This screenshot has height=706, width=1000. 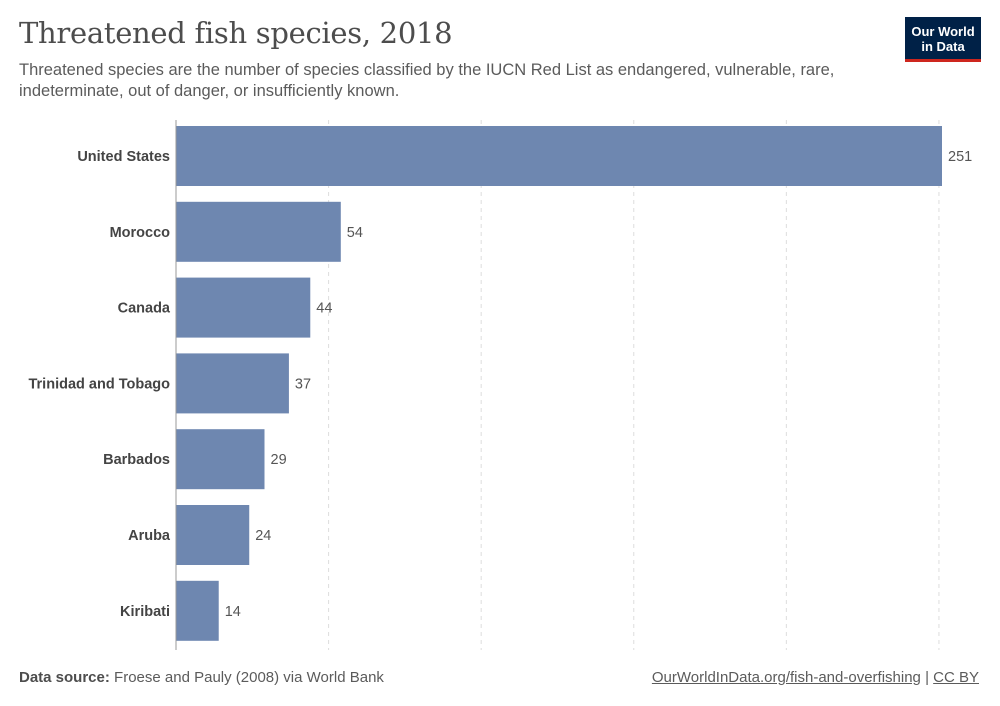 I want to click on value-label: 44, so click(x=324, y=309).